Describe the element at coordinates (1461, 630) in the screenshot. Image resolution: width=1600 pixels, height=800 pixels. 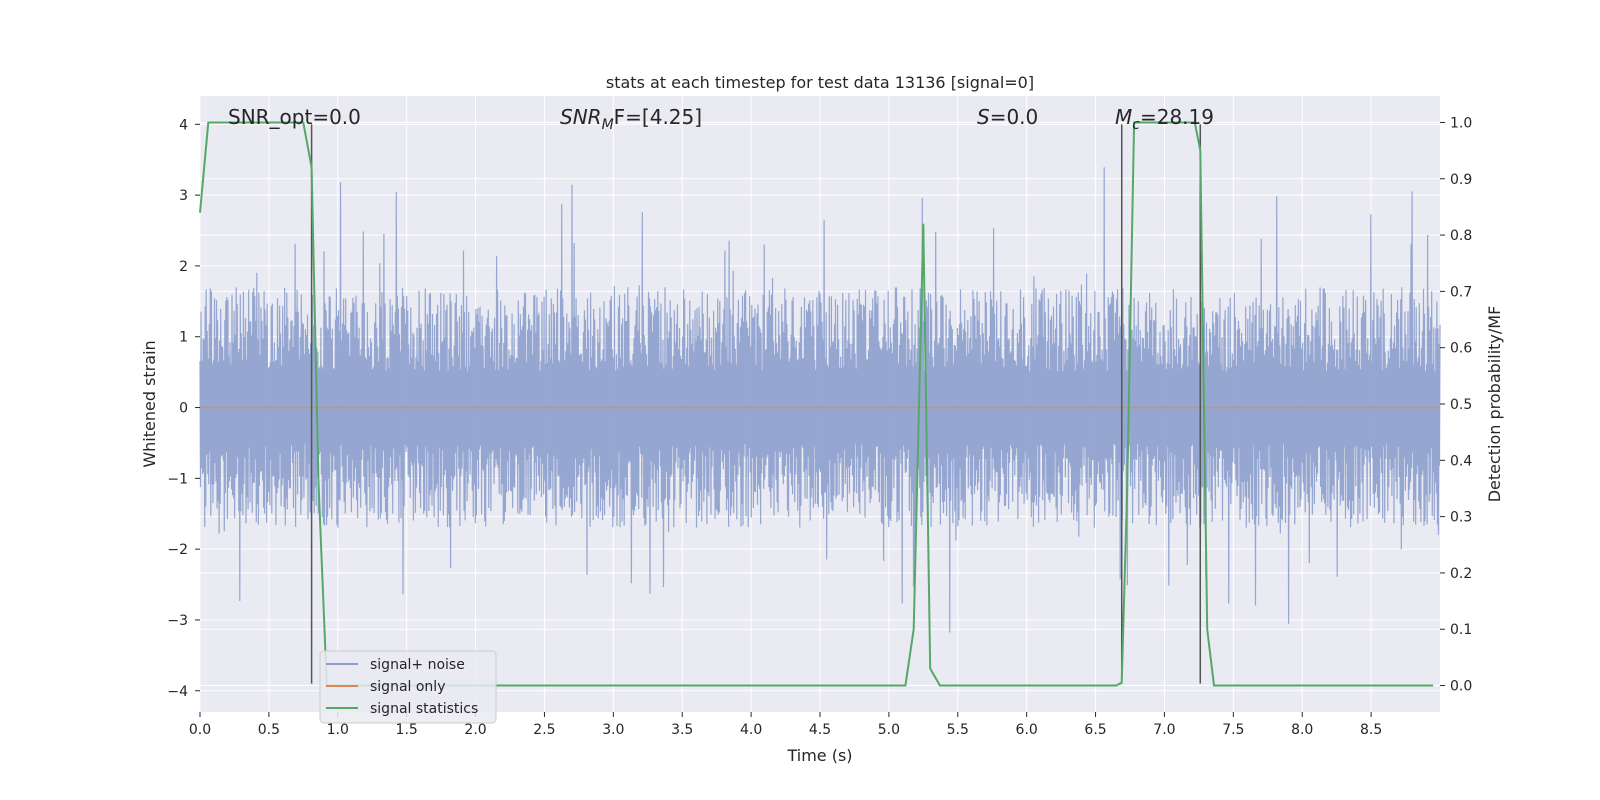
I see `y-right-tick-label: 0.1` at that location.